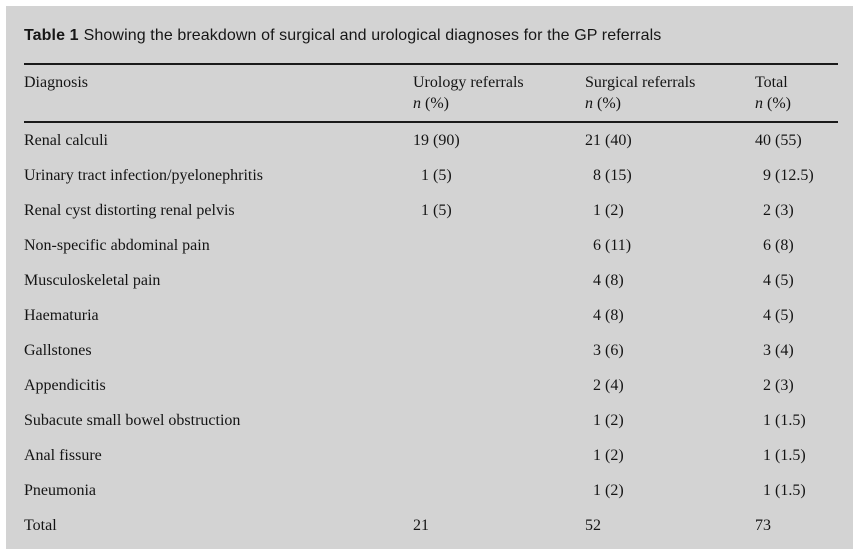 Image resolution: width=859 pixels, height=557 pixels. What do you see at coordinates (60, 490) in the screenshot?
I see `cell-diagnosis: Pneumonia` at bounding box center [60, 490].